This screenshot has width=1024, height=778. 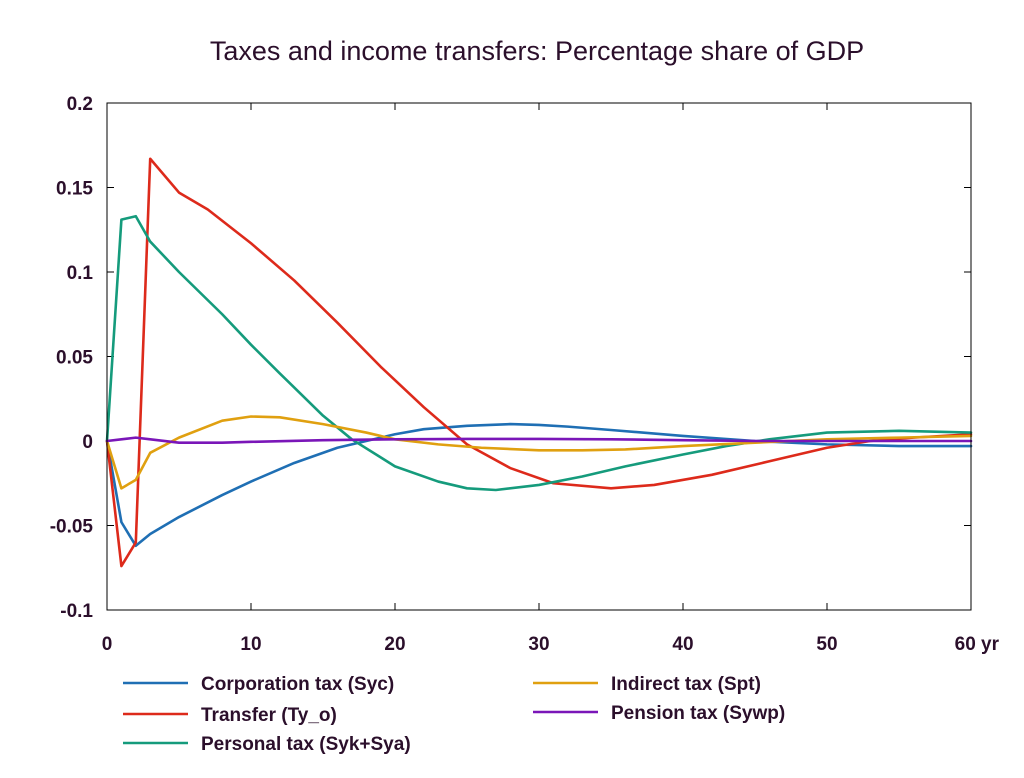 I want to click on legend-label-4: Pension tax (Sywp), so click(x=698, y=713).